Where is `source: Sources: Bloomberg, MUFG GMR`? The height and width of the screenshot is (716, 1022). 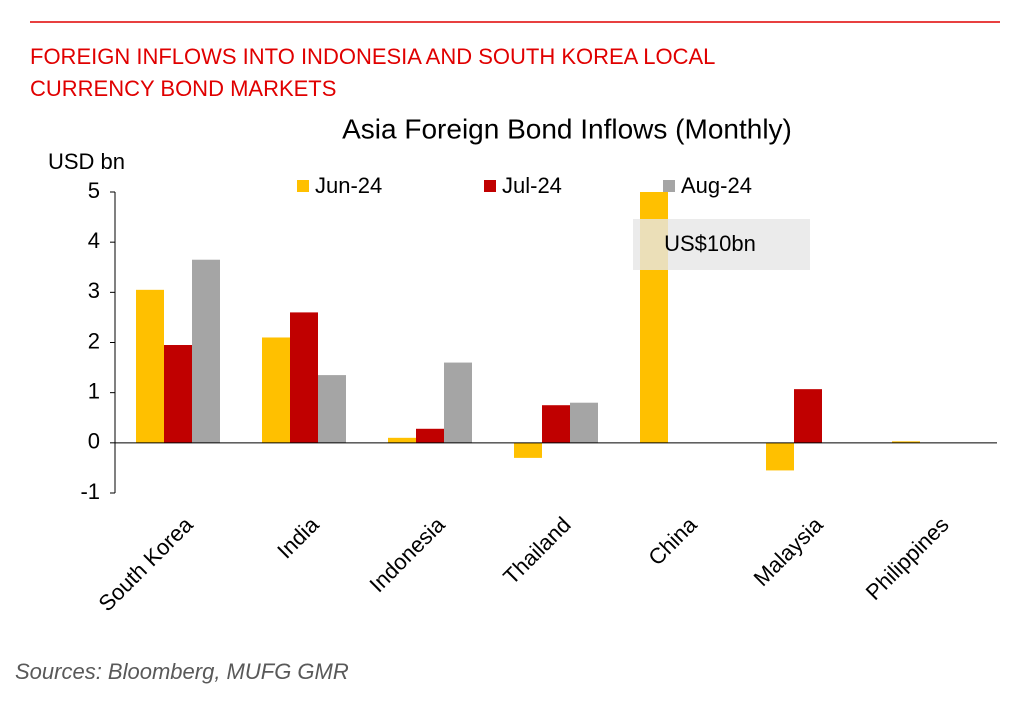
source: Sources: Bloomberg, MUFG GMR is located at coordinates (182, 671).